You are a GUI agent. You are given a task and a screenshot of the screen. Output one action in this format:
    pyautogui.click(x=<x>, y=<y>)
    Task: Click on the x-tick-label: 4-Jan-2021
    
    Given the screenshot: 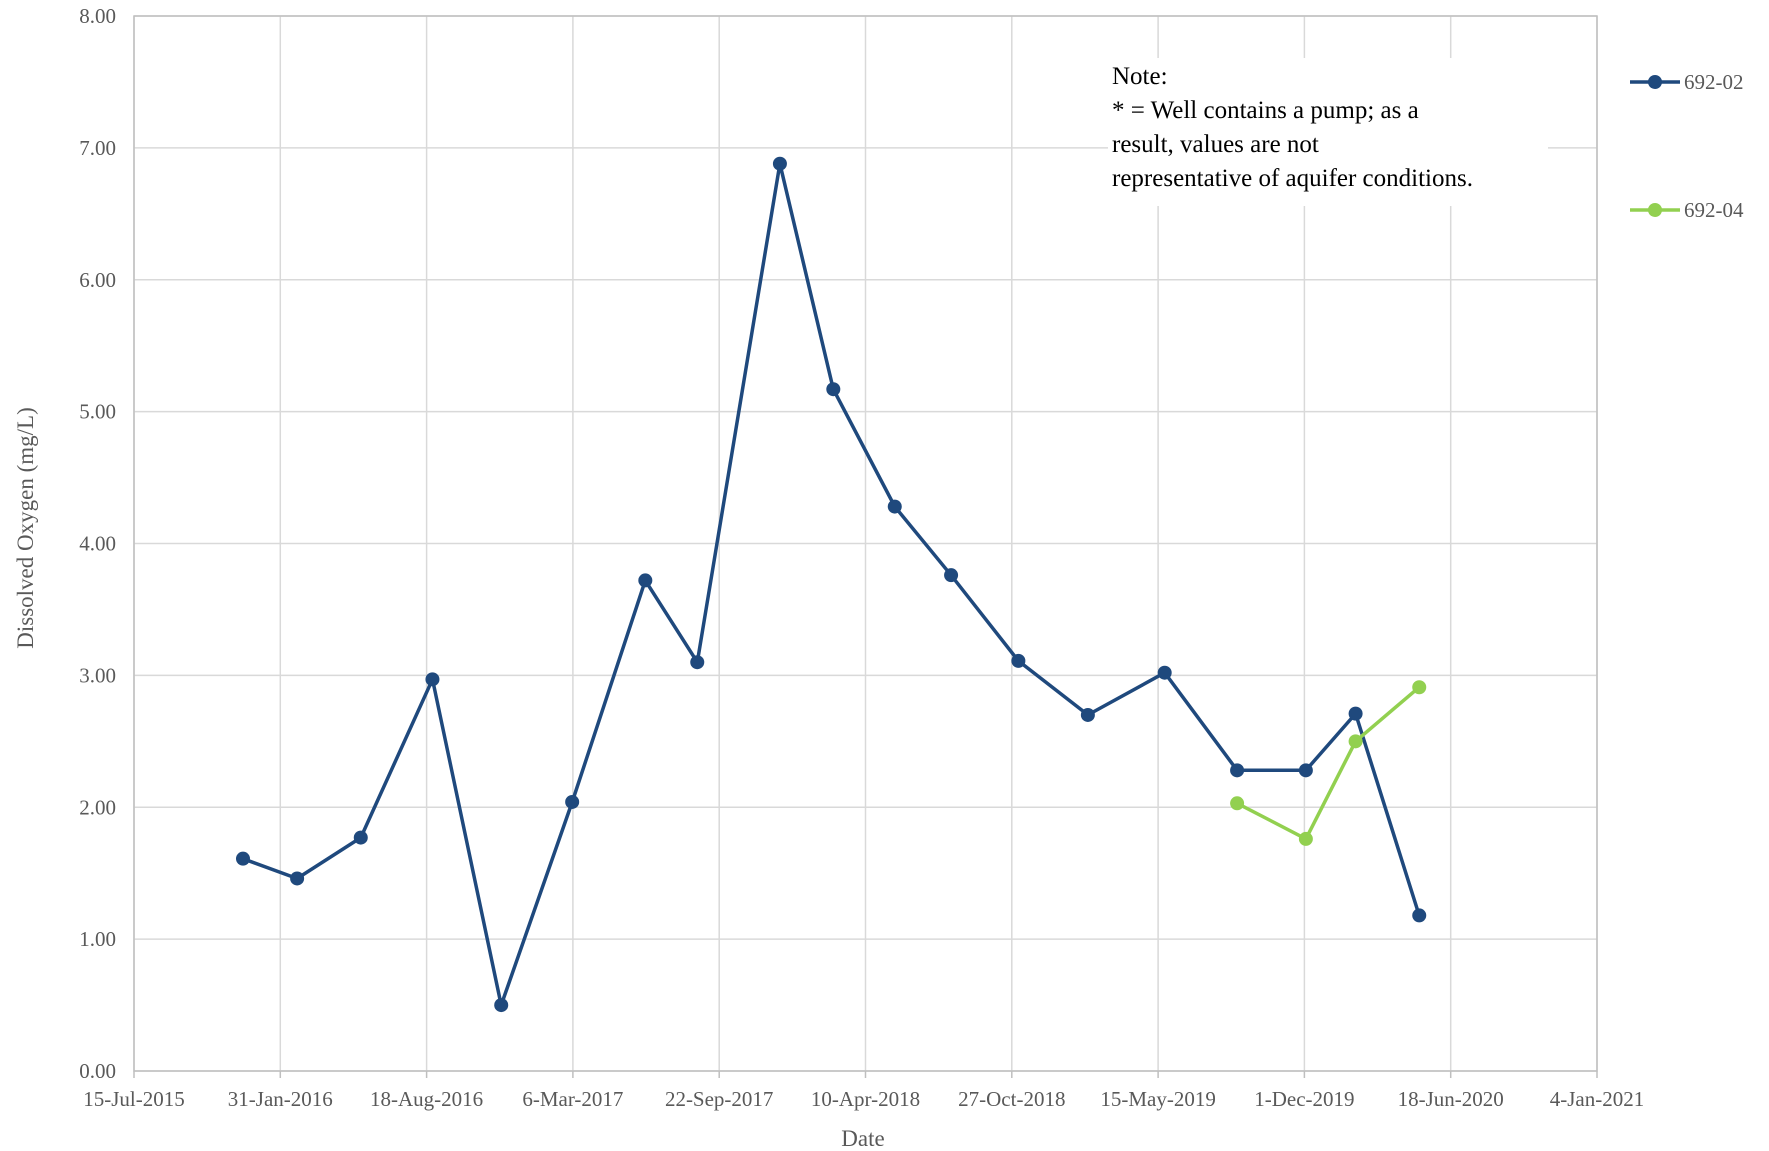 What is the action you would take?
    pyautogui.click(x=1597, y=1099)
    